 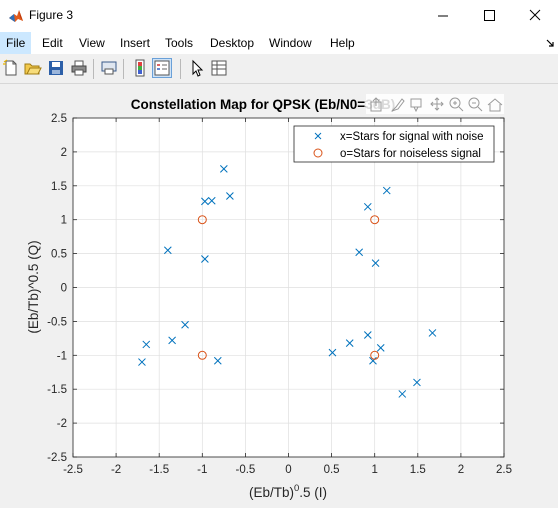 What do you see at coordinates (59, 255) in the screenshot?
I see `y-tick-label: 0.5` at bounding box center [59, 255].